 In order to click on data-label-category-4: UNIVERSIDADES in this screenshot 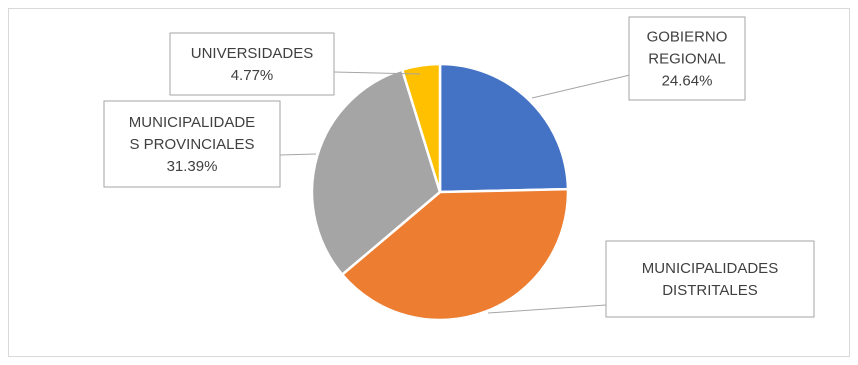, I will do `click(252, 53)`.